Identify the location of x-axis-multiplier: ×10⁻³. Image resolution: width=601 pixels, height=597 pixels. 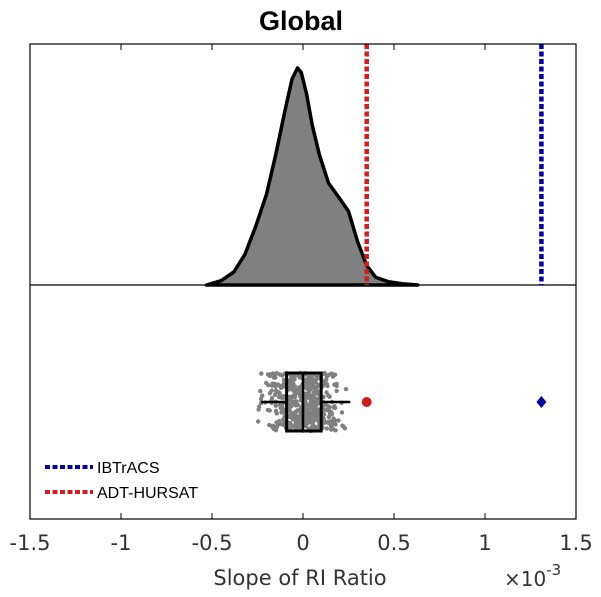
(532, 576).